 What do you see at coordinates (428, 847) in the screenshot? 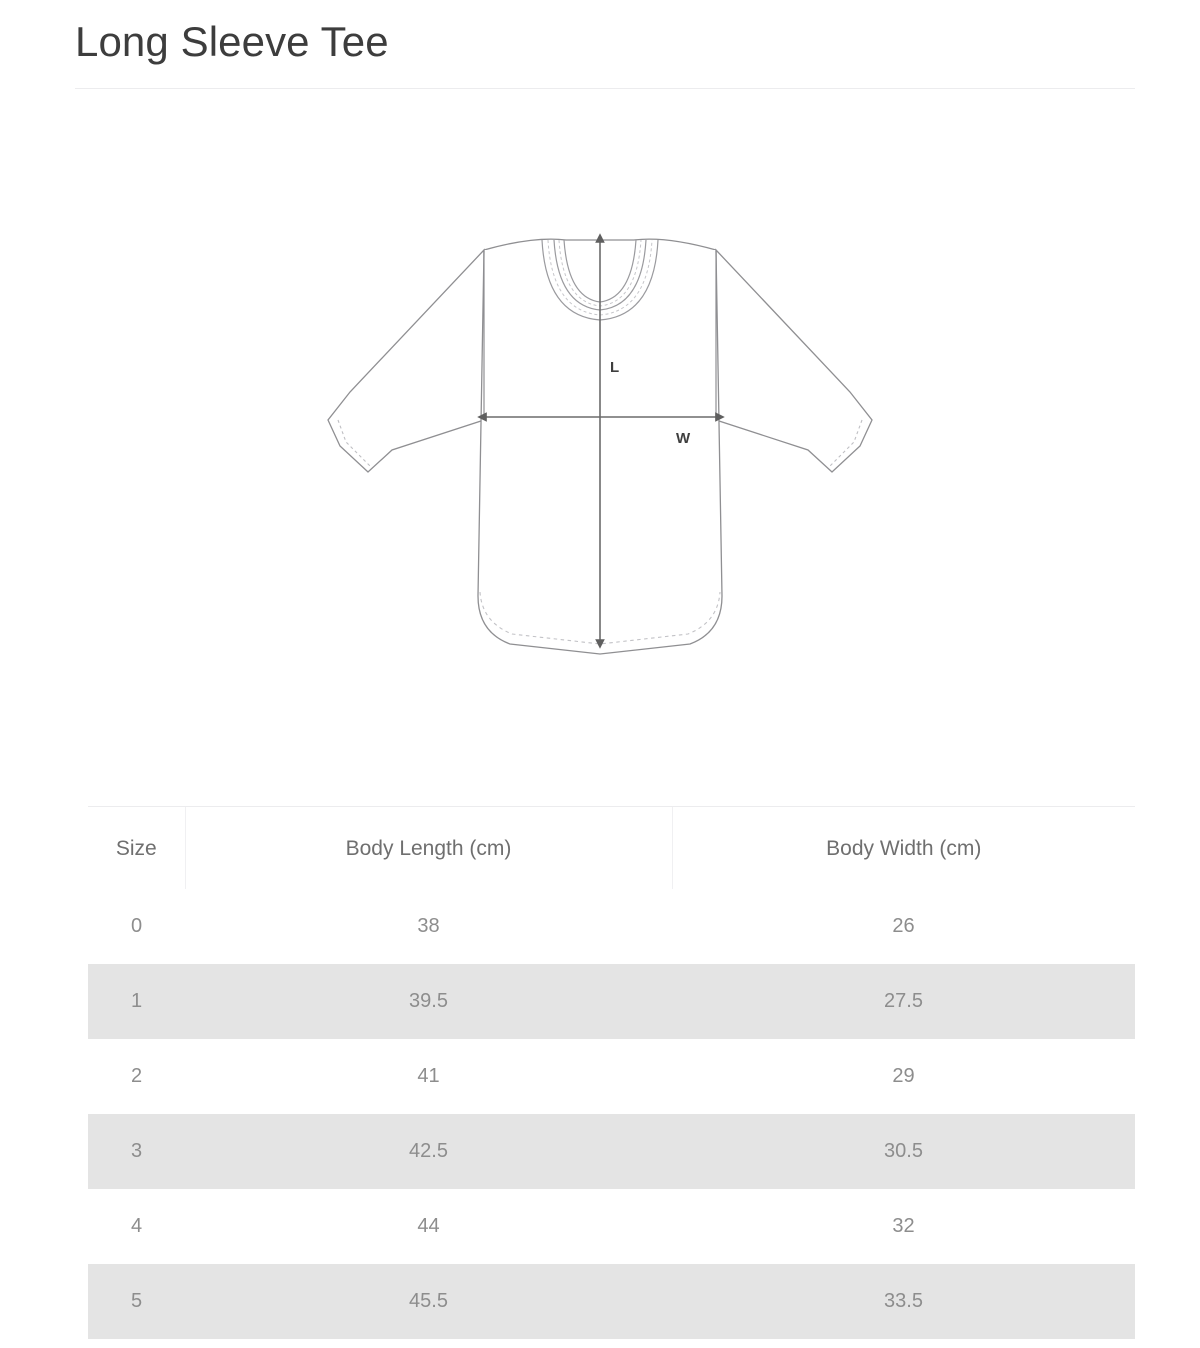
I see `column-header-body-length: Body Length (cm)` at bounding box center [428, 847].